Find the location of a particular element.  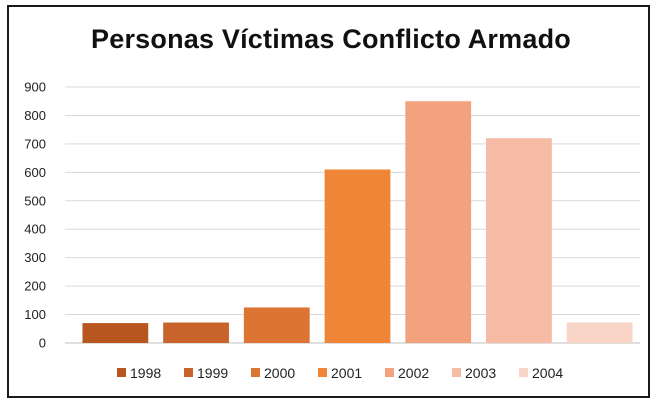

y-tick-label: 800 is located at coordinates (35, 115).